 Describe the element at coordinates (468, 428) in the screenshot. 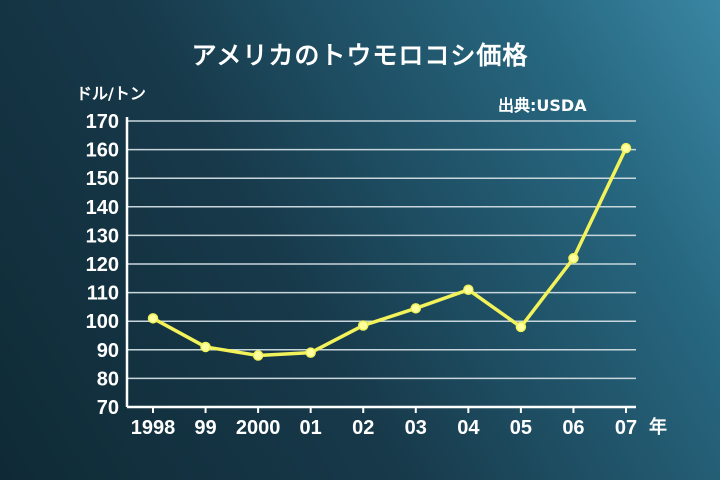

I see `x-tick-label-04: 04` at that location.